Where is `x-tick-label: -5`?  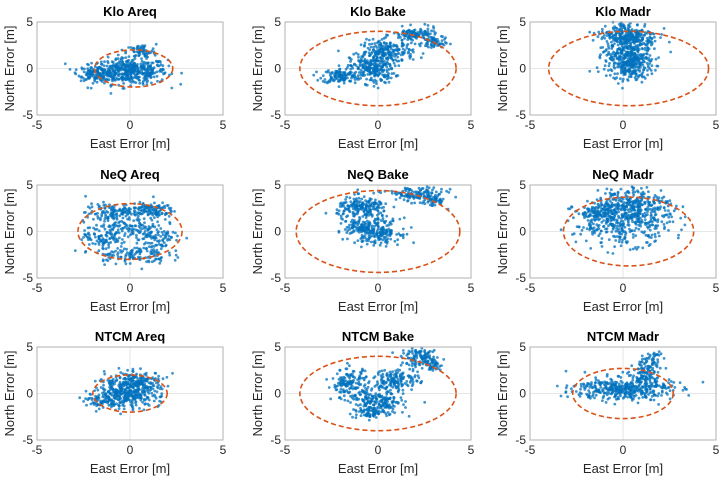 x-tick-label: -5 is located at coordinates (530, 125).